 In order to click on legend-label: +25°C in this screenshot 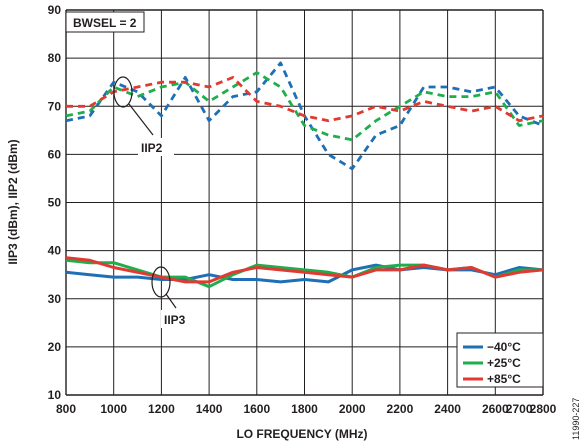, I will do `click(504, 363)`.